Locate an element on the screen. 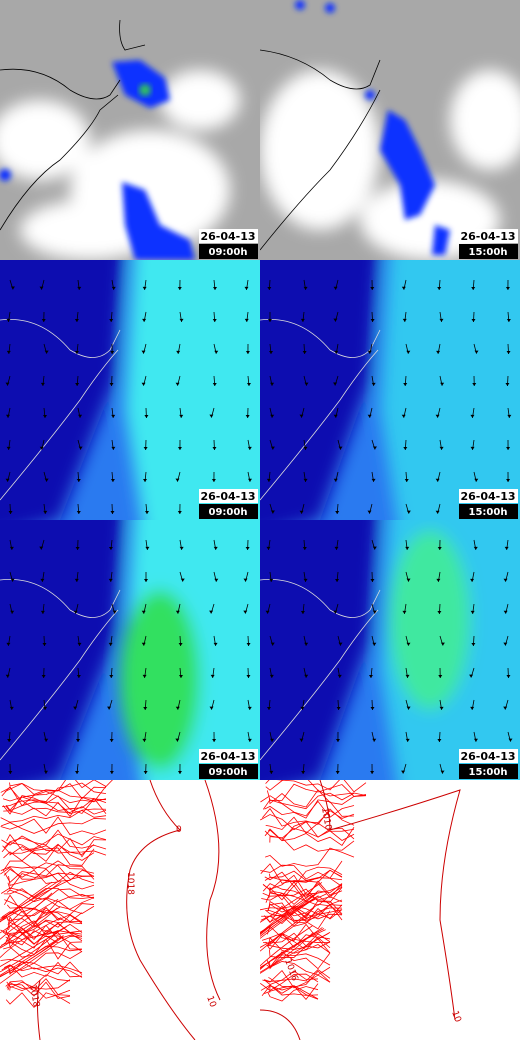 Image resolution: width=520 pixels, height=1040 pixels. time: 09:00h is located at coordinates (228, 512).